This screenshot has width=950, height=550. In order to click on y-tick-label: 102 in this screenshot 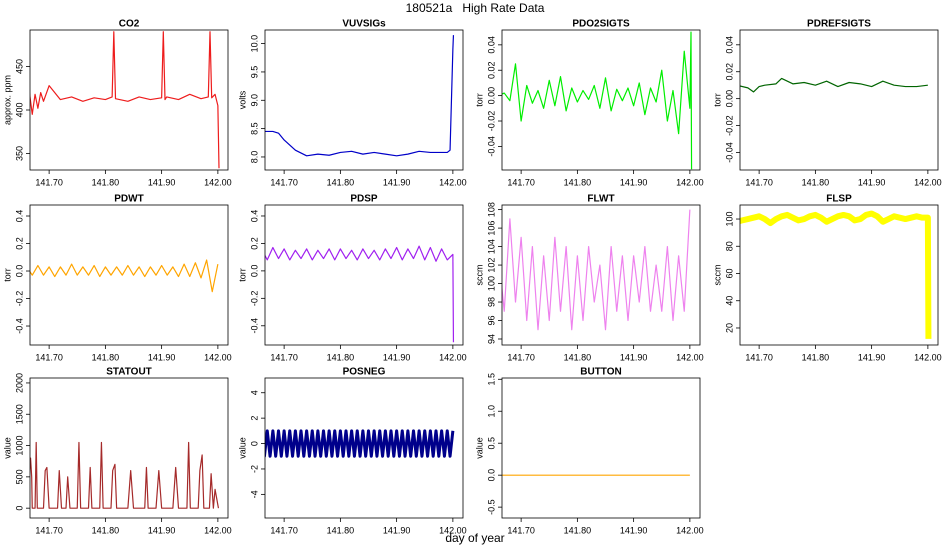, I will do `click(491, 265)`.